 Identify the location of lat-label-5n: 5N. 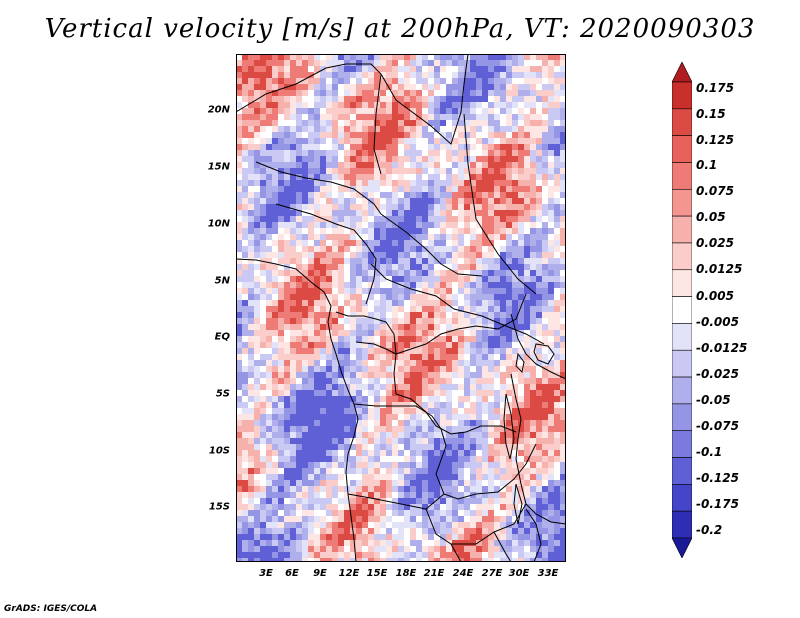
(222, 281).